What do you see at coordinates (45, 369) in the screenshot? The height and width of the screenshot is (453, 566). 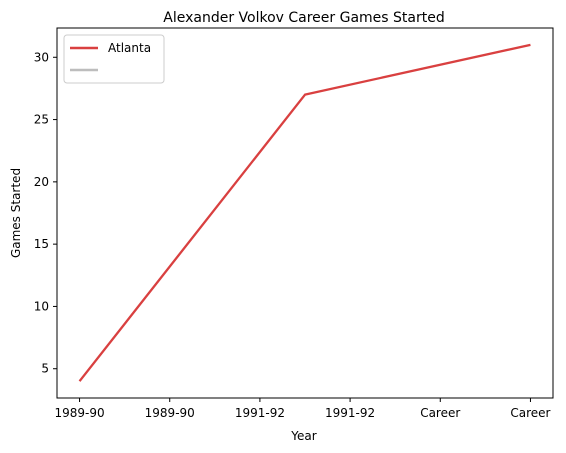 I see `y-tick-label: 5` at bounding box center [45, 369].